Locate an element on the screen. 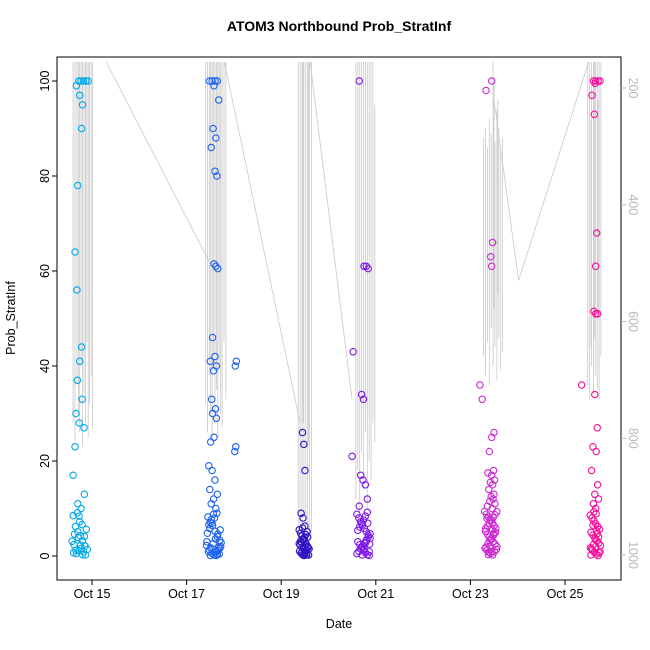  y-tick-label: 40 is located at coordinates (45, 366).